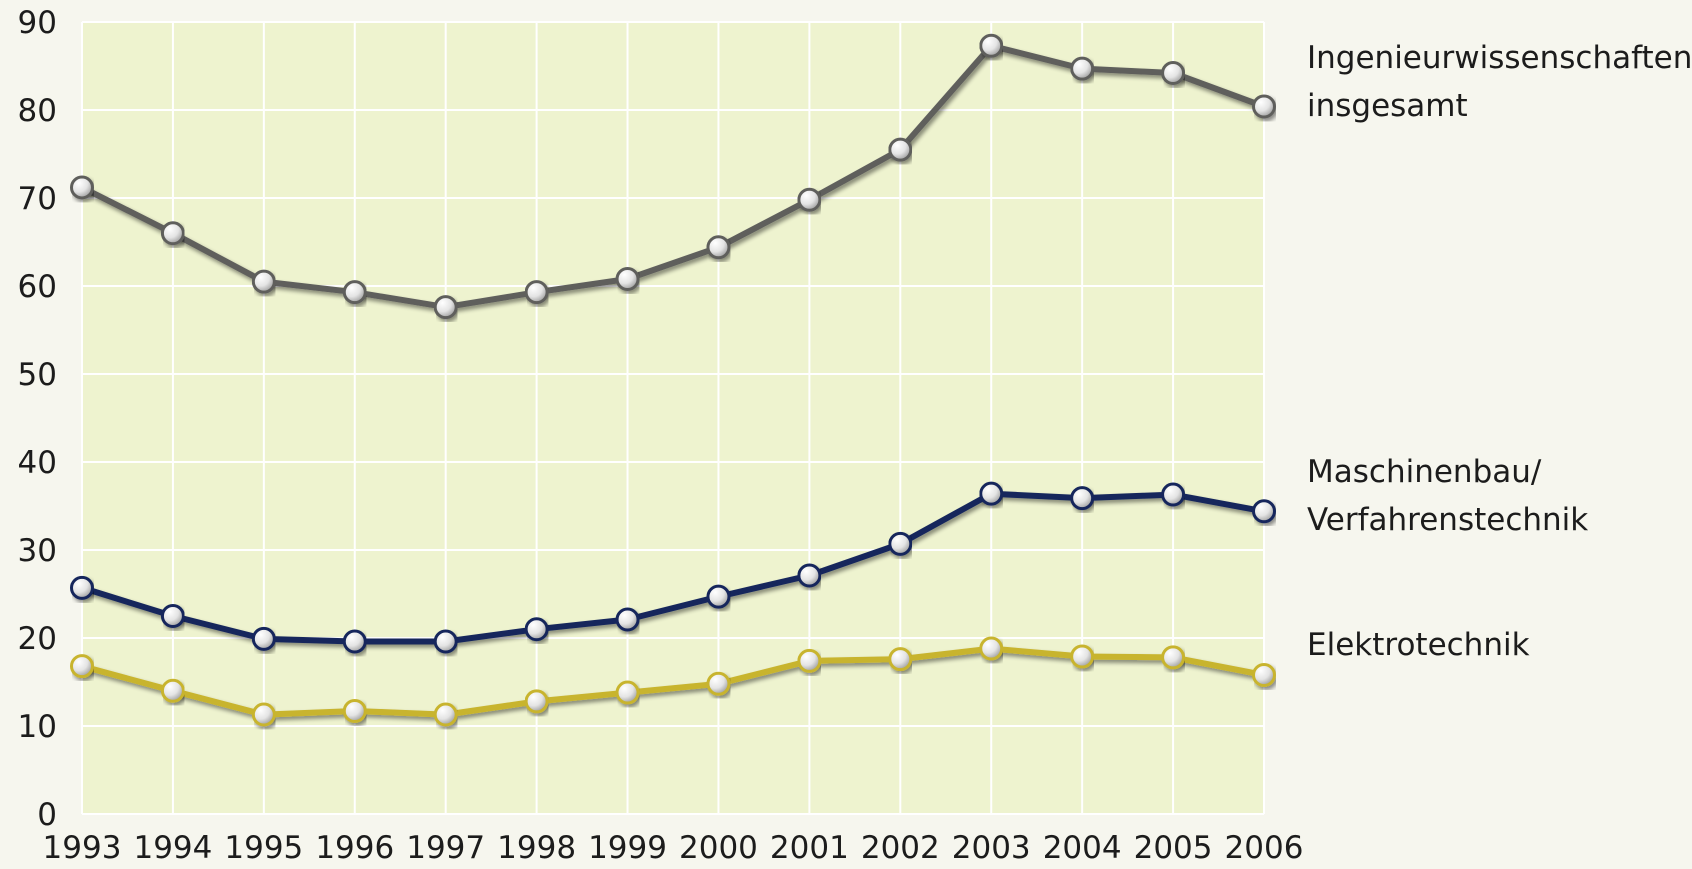  Describe the element at coordinates (627, 848) in the screenshot. I see `x-tick-label: 1999` at that location.